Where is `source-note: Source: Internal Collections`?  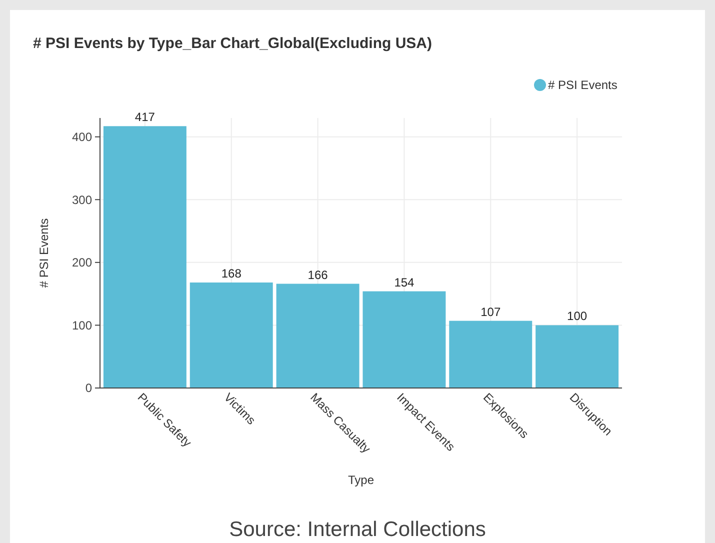 source-note: Source: Internal Collections is located at coordinates (357, 529).